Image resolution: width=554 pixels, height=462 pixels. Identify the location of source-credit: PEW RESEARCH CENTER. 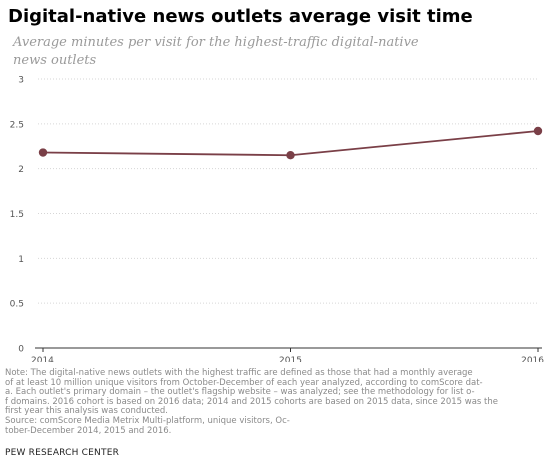
(62, 453).